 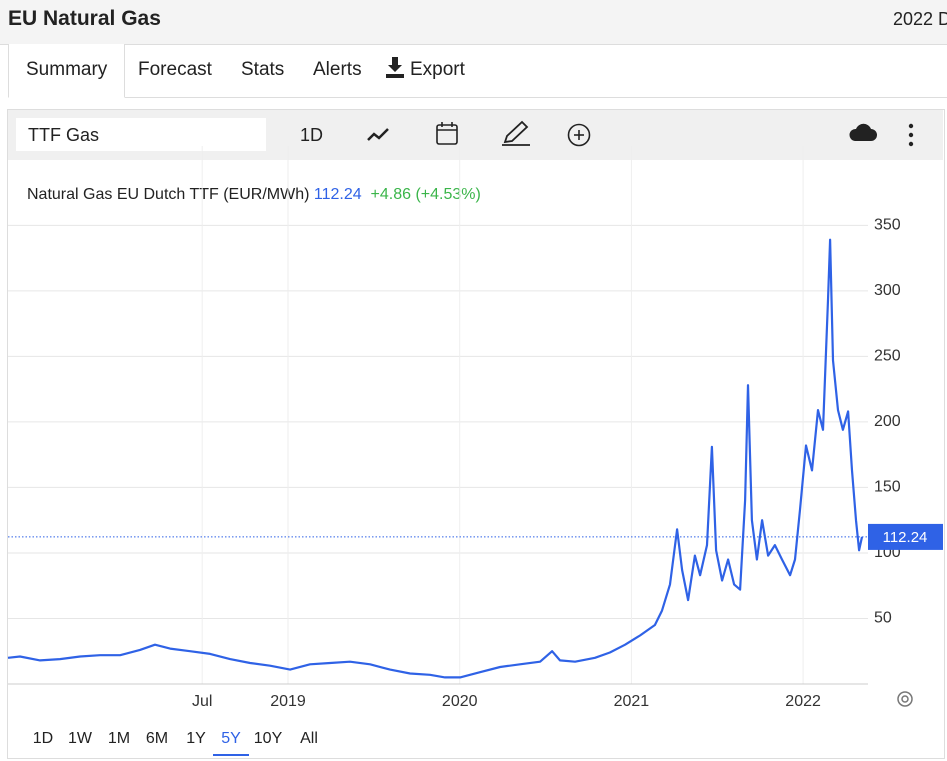 I want to click on toolbar-icons, so click(x=640, y=133).